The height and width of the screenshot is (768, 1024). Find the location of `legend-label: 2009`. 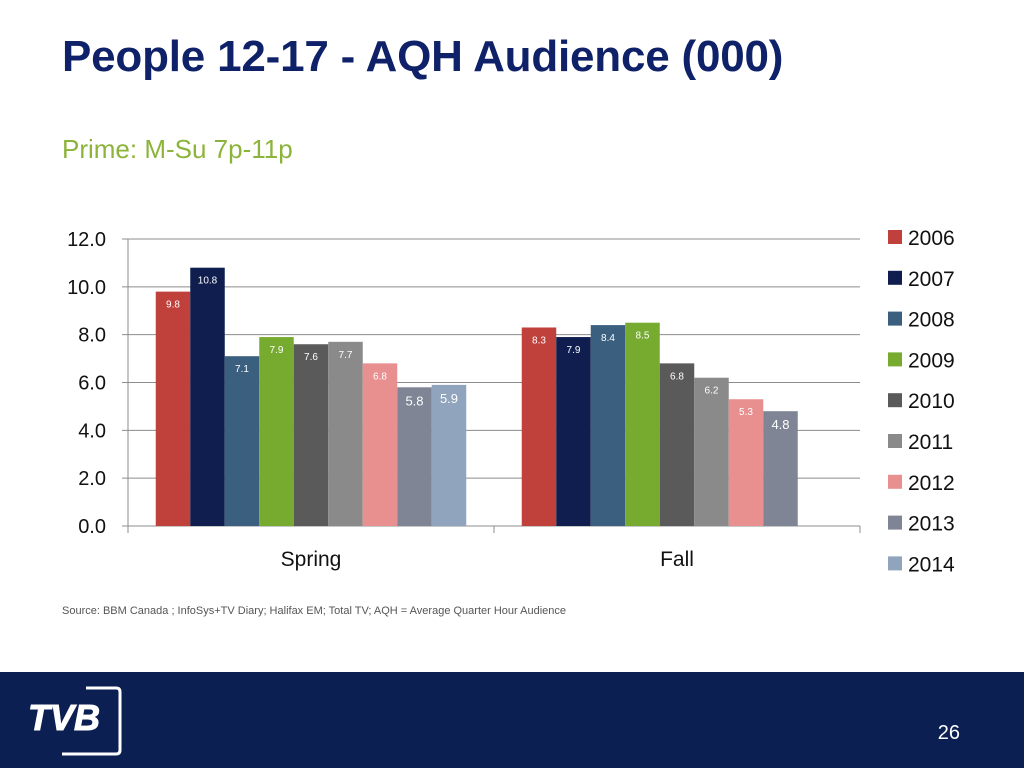

legend-label: 2009 is located at coordinates (931, 360).